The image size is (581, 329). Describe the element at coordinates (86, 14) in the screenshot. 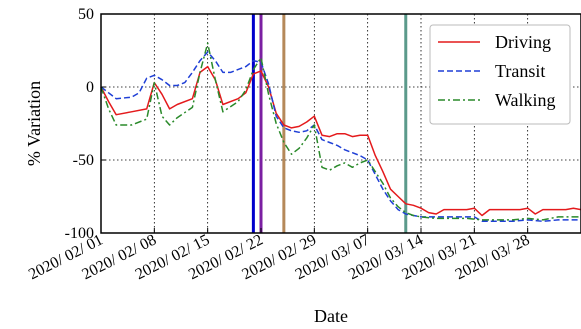

I see `y-tick-label: 50` at that location.